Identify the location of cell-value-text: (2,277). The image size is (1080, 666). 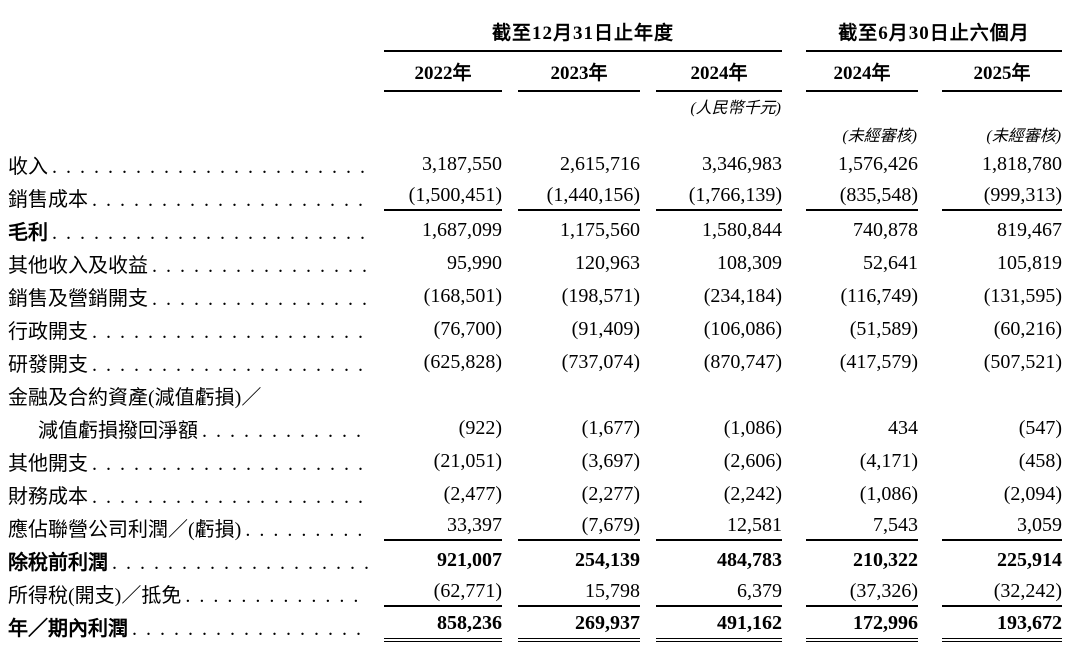
(610, 494).